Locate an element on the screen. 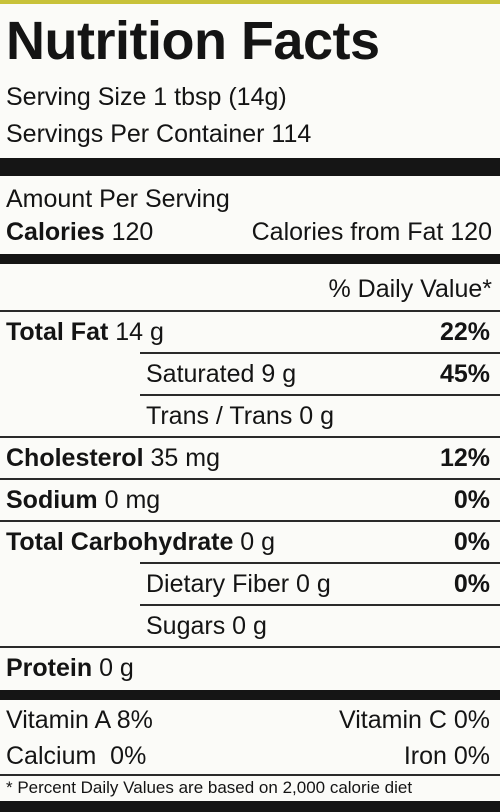 This screenshot has width=500, height=812. top-edge is located at coordinates (250, 2).